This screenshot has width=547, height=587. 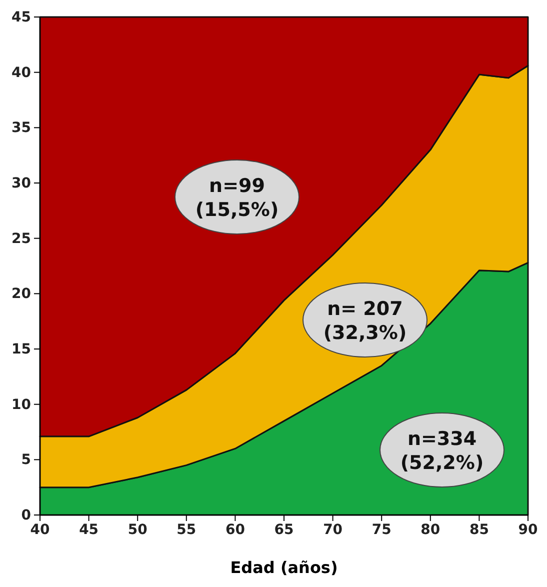 I want to click on y-tick-label: 15, so click(x=21, y=349).